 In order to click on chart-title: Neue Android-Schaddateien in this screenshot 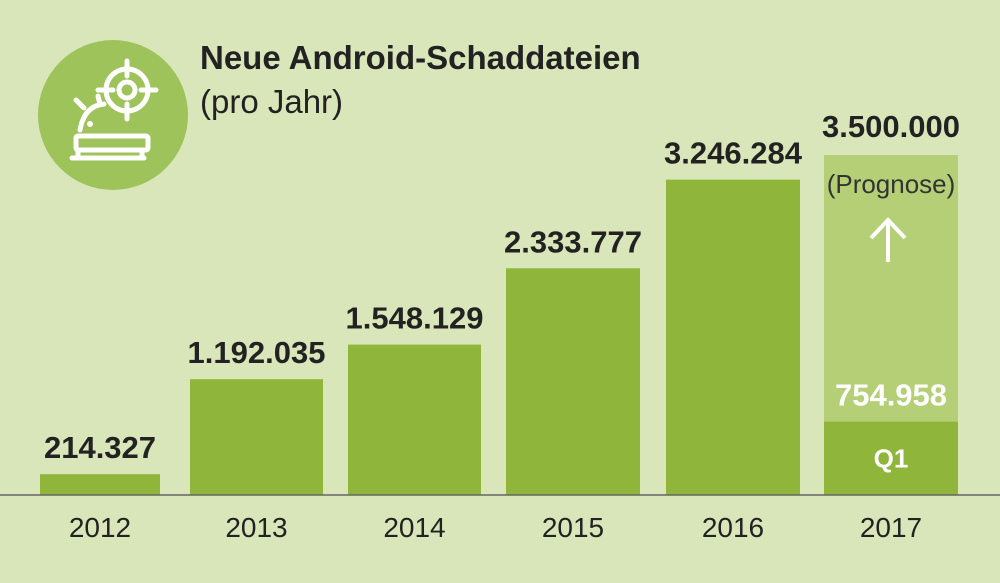, I will do `click(420, 57)`.